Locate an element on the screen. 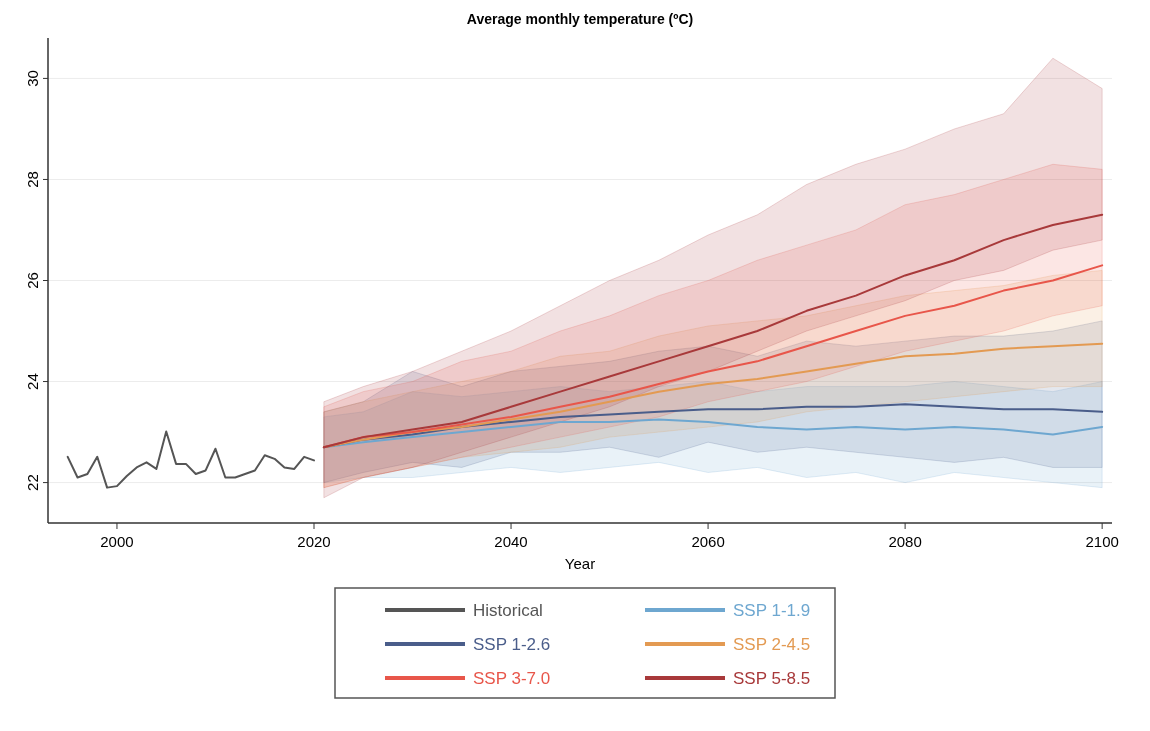 The image size is (1150, 731). y-tick-label: 30 is located at coordinates (32, 78).